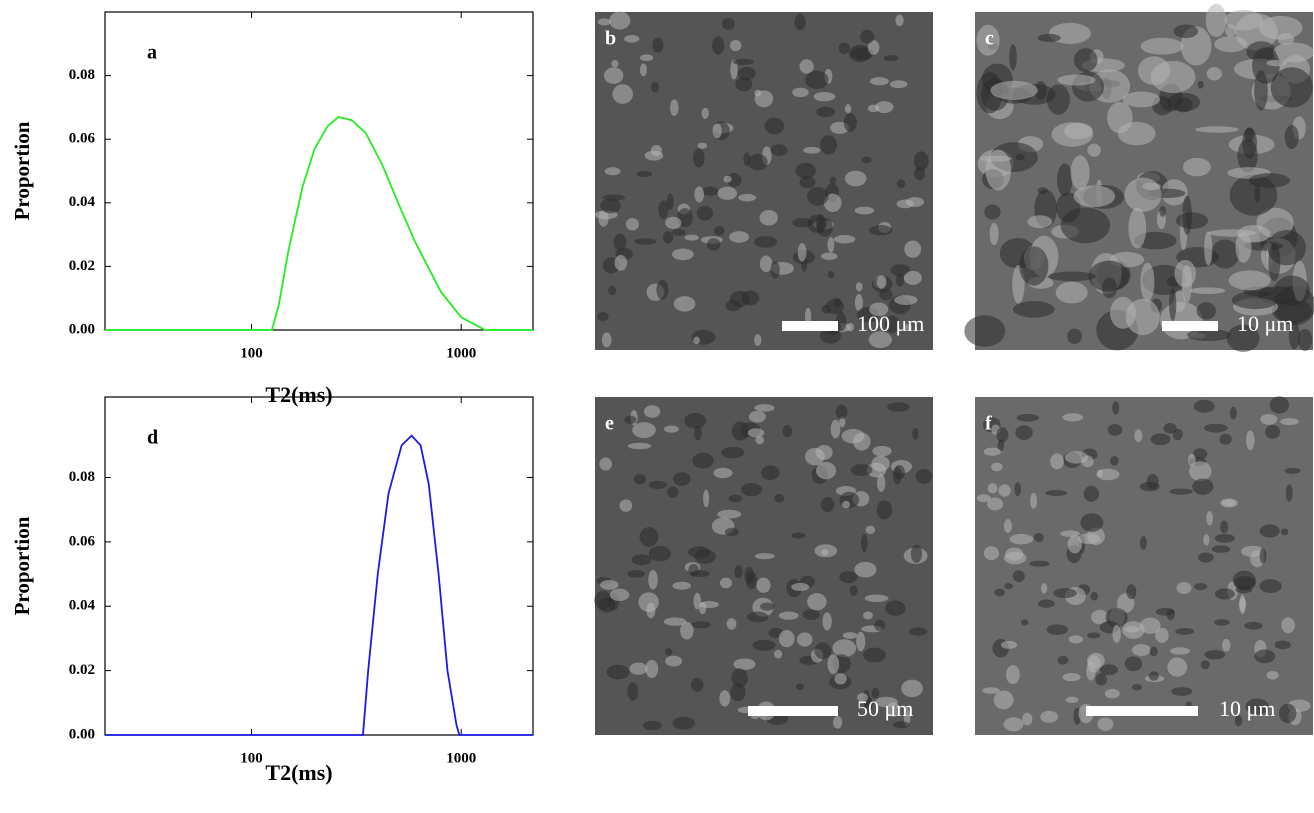 The image size is (1314, 813). What do you see at coordinates (82, 329) in the screenshot?
I see `y-tick-label: 0.00` at bounding box center [82, 329].